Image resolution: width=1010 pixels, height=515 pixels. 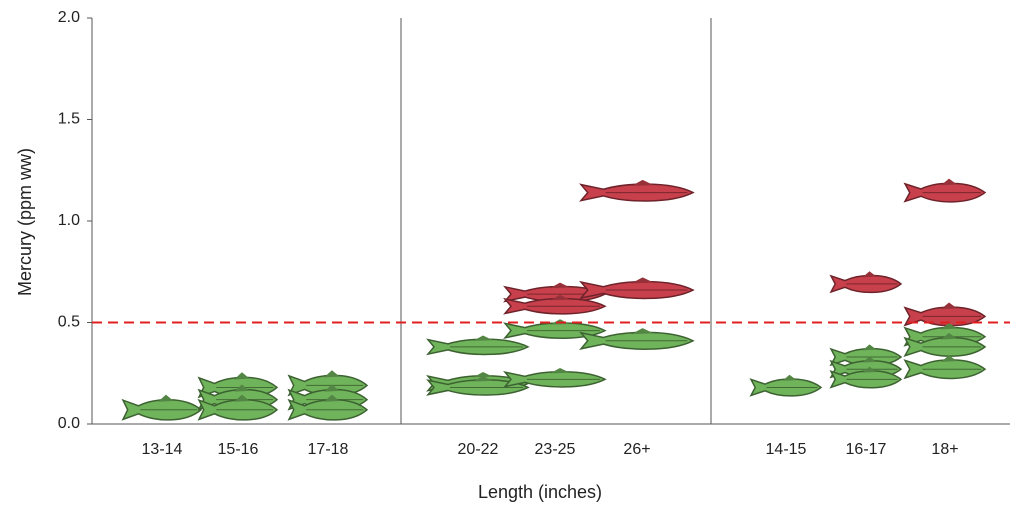 What do you see at coordinates (636, 449) in the screenshot?
I see `x-tick-label: 26+` at bounding box center [636, 449].